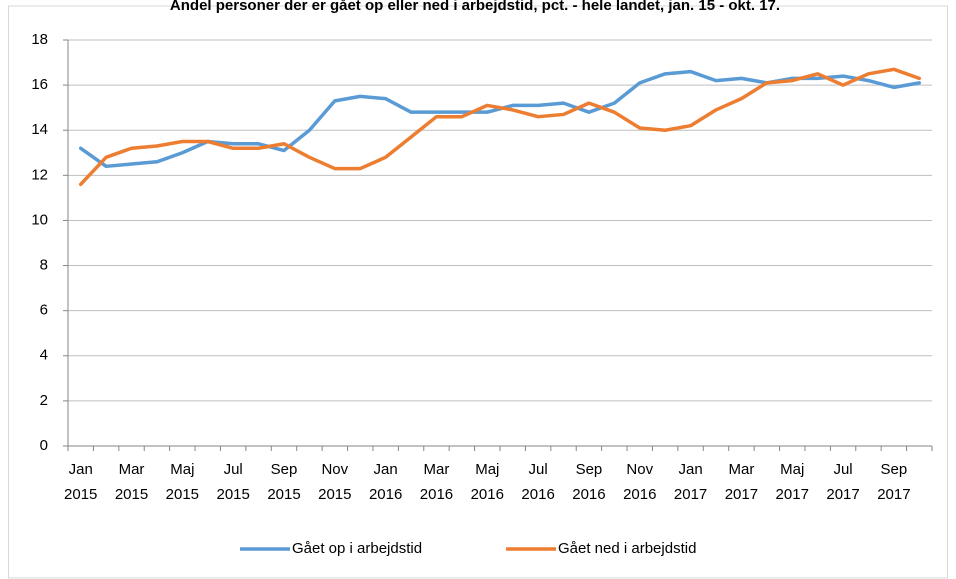  What do you see at coordinates (44, 265) in the screenshot?
I see `y-tick-label: 8` at bounding box center [44, 265].